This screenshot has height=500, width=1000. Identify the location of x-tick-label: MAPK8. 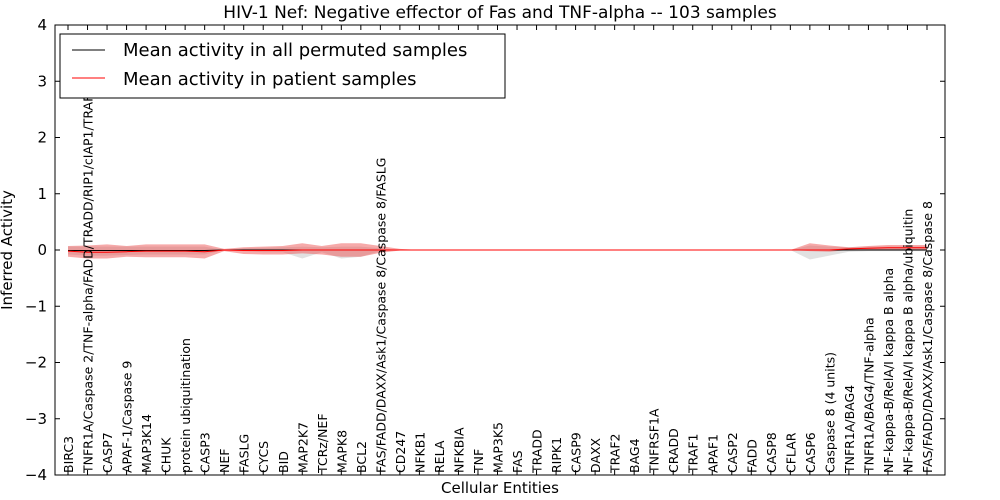
(341, 451).